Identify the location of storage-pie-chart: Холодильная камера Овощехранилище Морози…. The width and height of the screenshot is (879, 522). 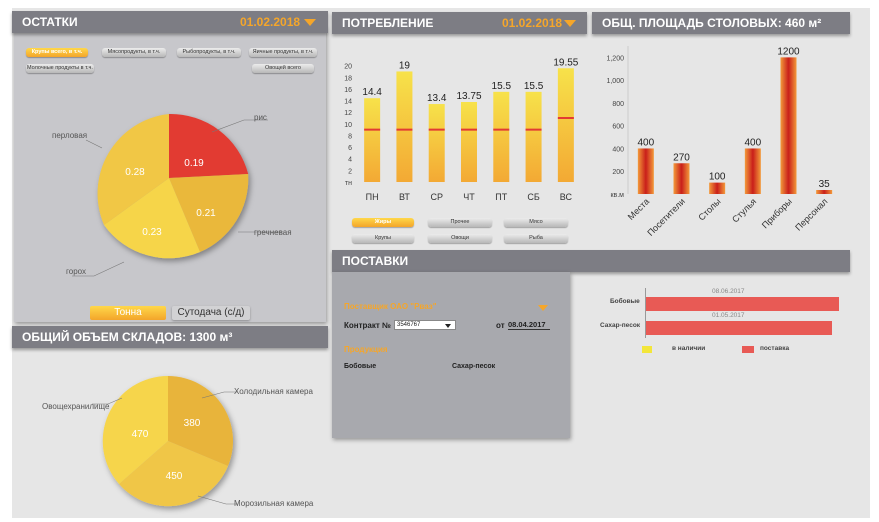
(178, 441).